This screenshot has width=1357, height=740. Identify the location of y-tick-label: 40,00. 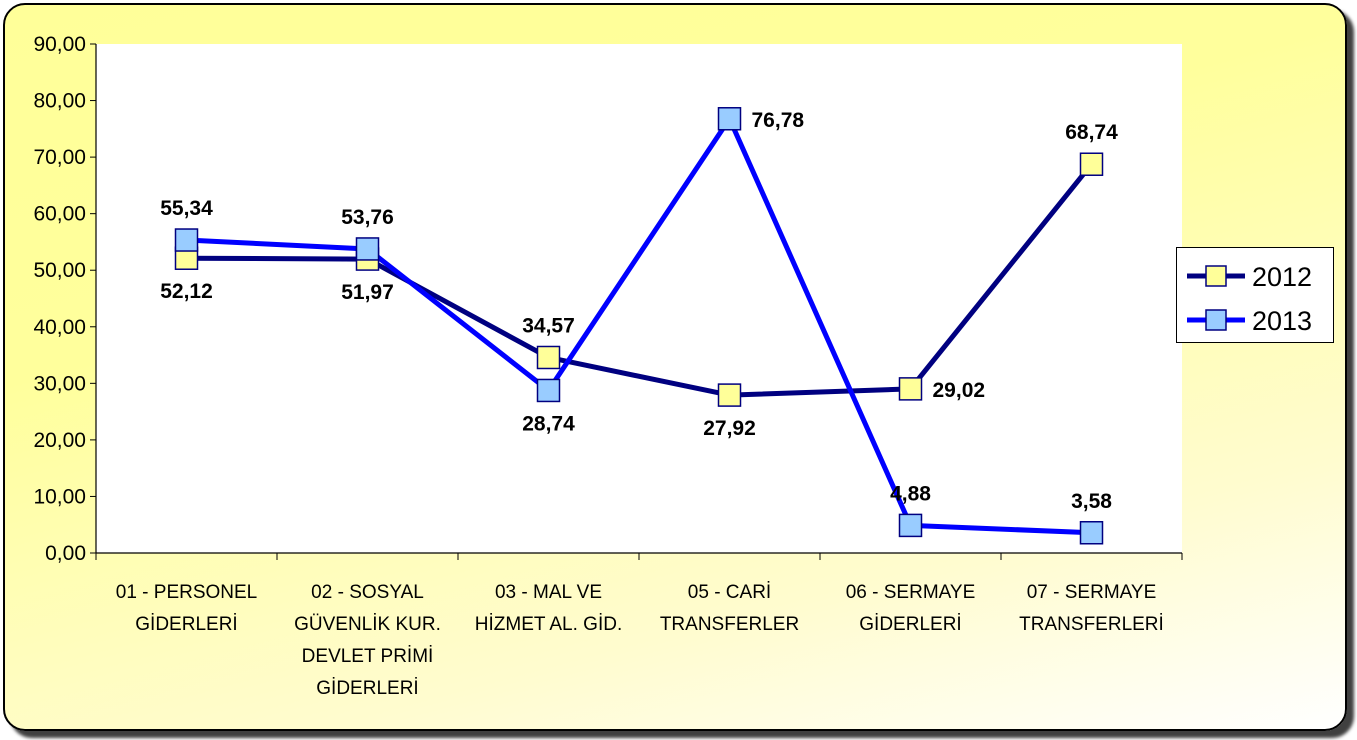
(59, 327).